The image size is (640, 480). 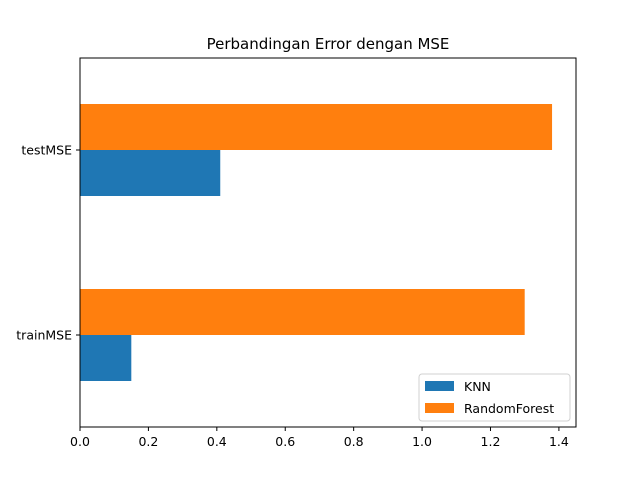 I want to click on x-axis: 0.0 0.2 0.4 0.6 0.8 1.0 1.2 1.4, so click(x=319, y=438).